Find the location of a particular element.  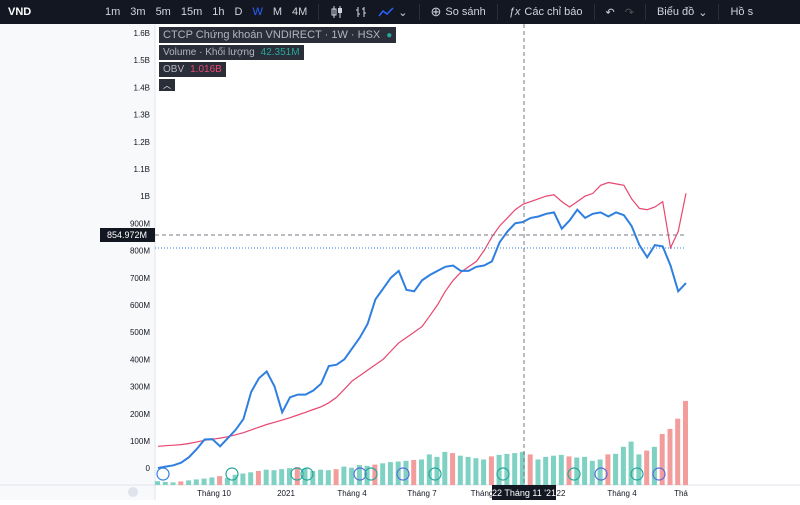

timeframe-15m: 15m is located at coordinates (191, 12).